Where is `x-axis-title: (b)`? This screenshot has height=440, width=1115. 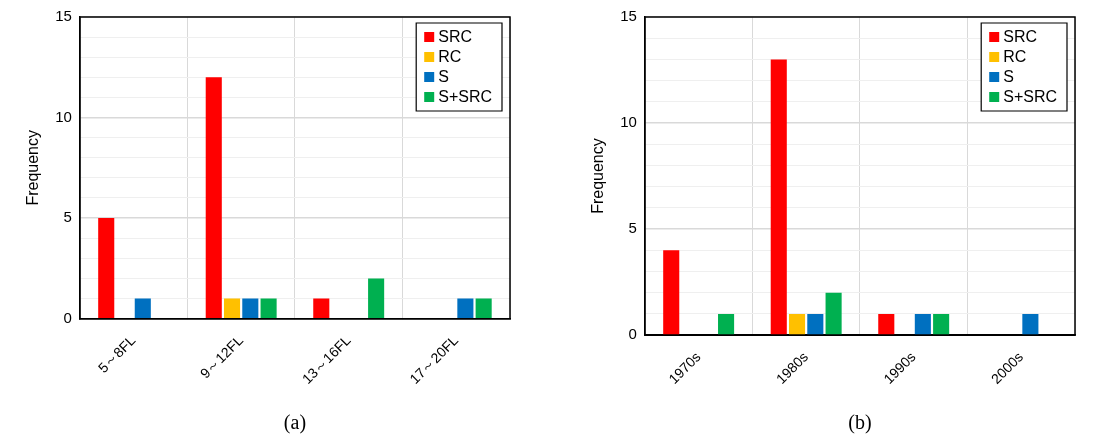 x-axis-title: (b) is located at coordinates (860, 423).